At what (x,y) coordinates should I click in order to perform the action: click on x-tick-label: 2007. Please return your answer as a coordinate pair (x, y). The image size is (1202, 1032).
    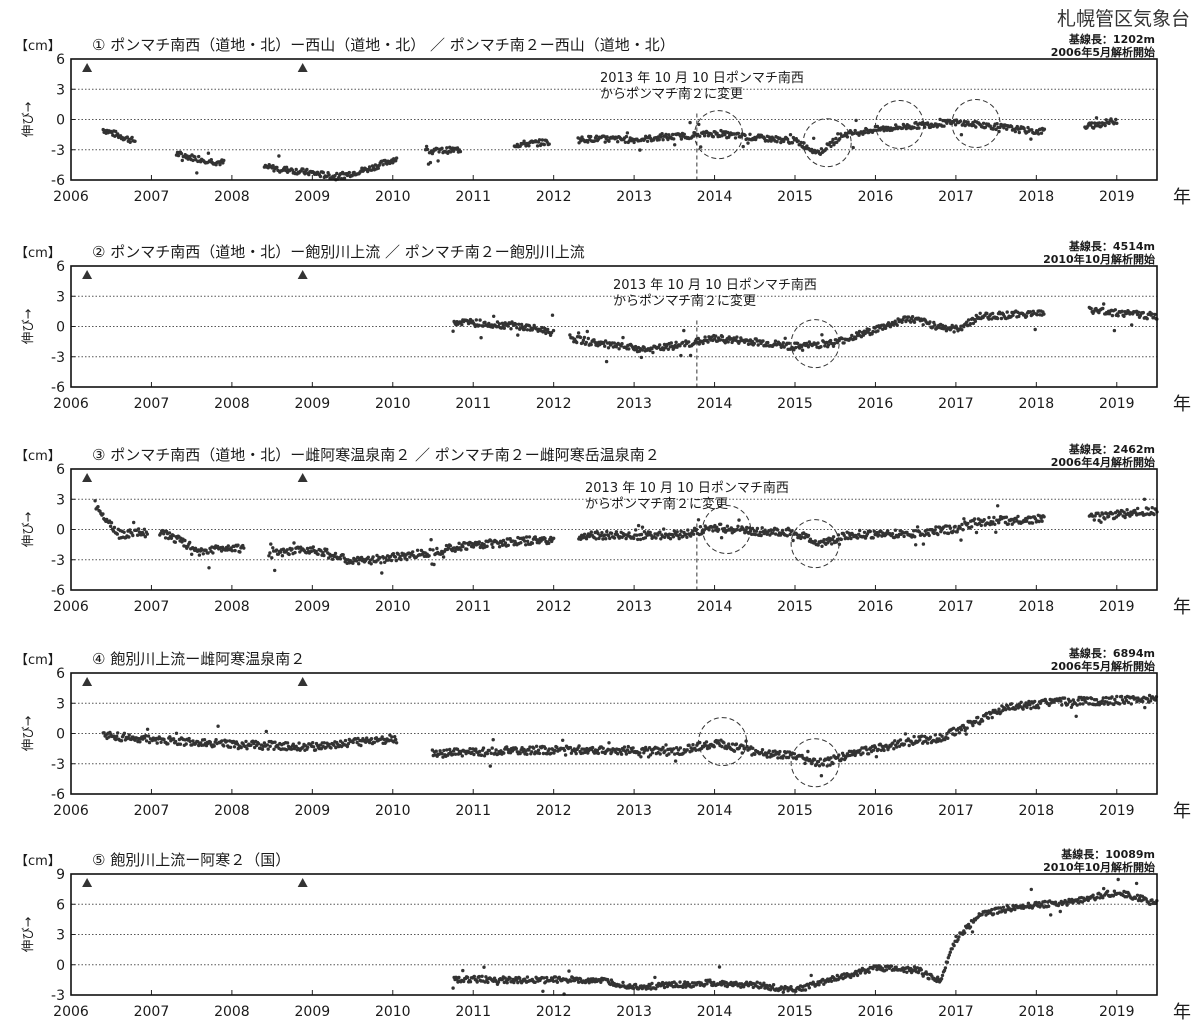
    Looking at the image, I should click on (152, 404).